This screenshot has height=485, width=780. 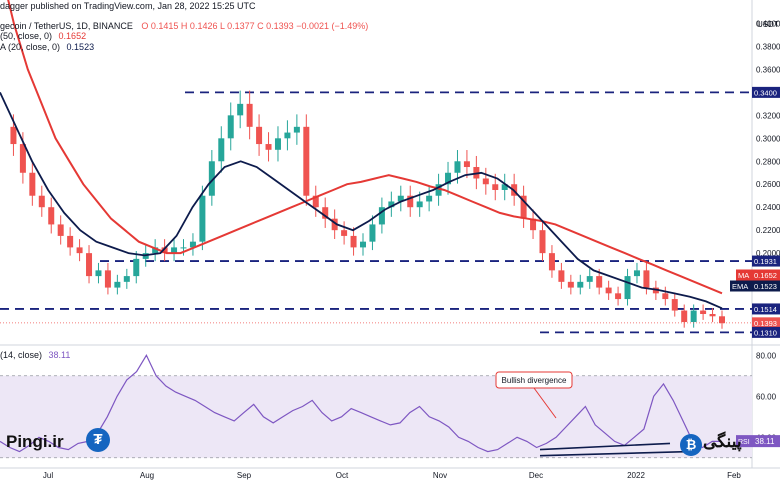 I want to click on symbol-name: gecoin / TetherUS, 1D, BINANCE, so click(x=66, y=26).